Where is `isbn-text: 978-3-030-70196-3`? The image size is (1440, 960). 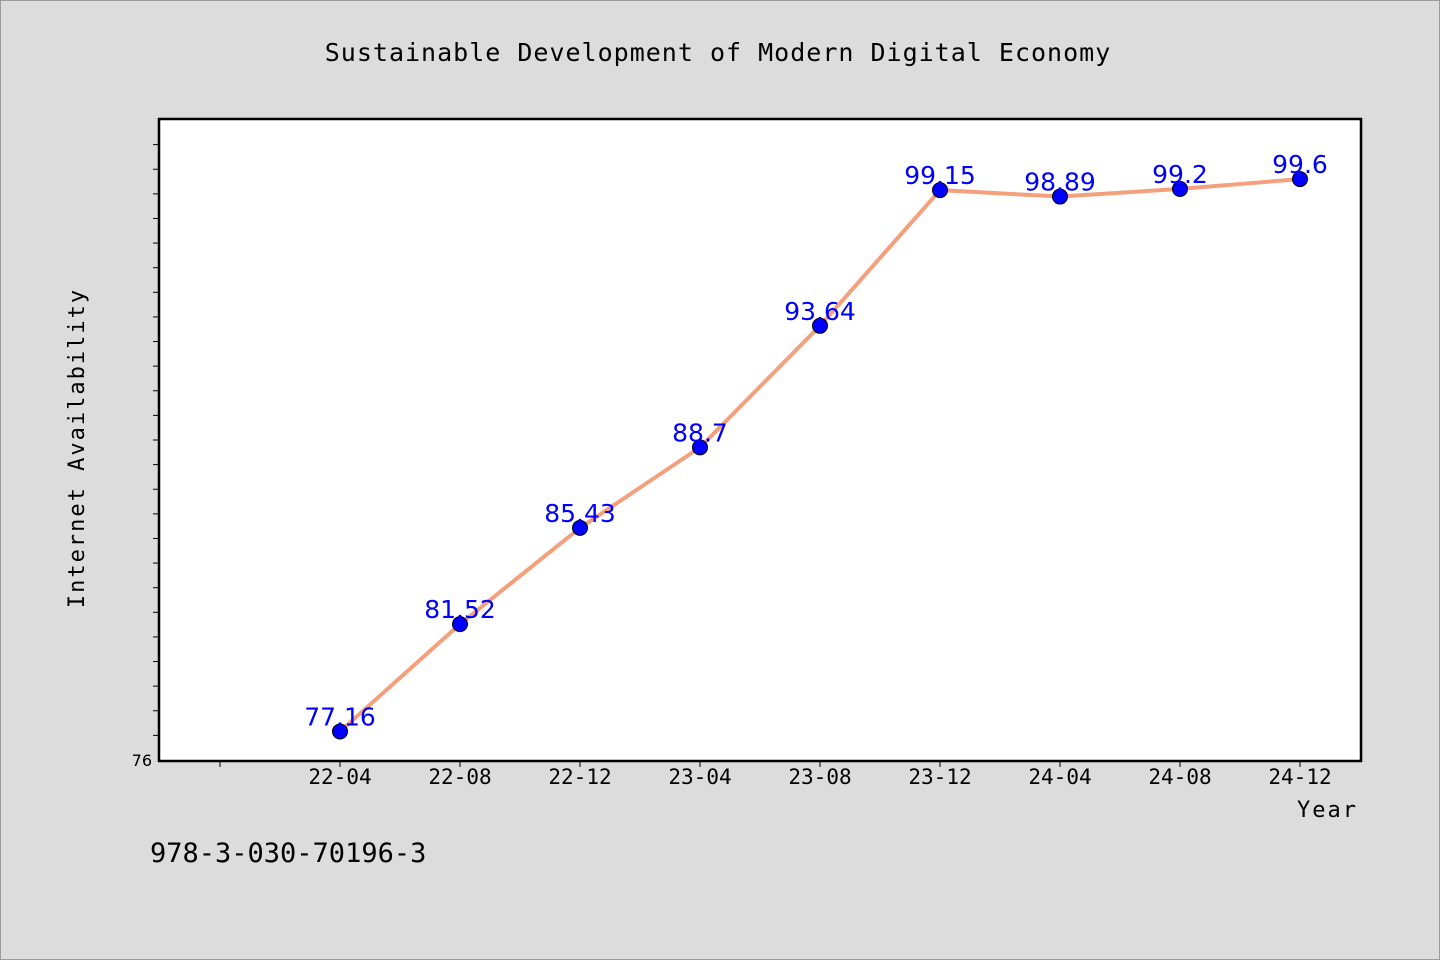
isbn-text: 978-3-030-70196-3 is located at coordinates (288, 853).